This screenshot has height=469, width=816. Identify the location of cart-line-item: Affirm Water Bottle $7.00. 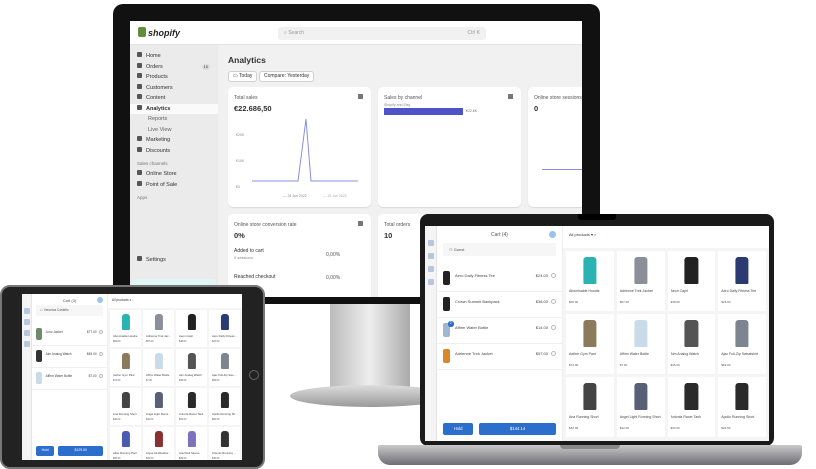
(69, 379).